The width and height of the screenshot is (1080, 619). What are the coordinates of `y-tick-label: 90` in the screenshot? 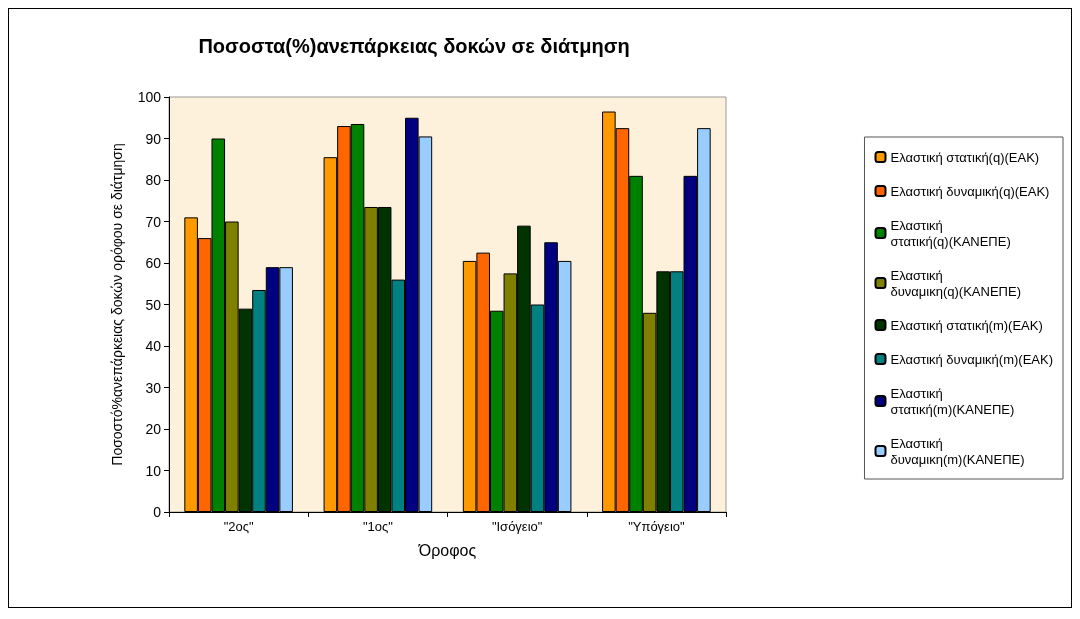 It's located at (153, 138).